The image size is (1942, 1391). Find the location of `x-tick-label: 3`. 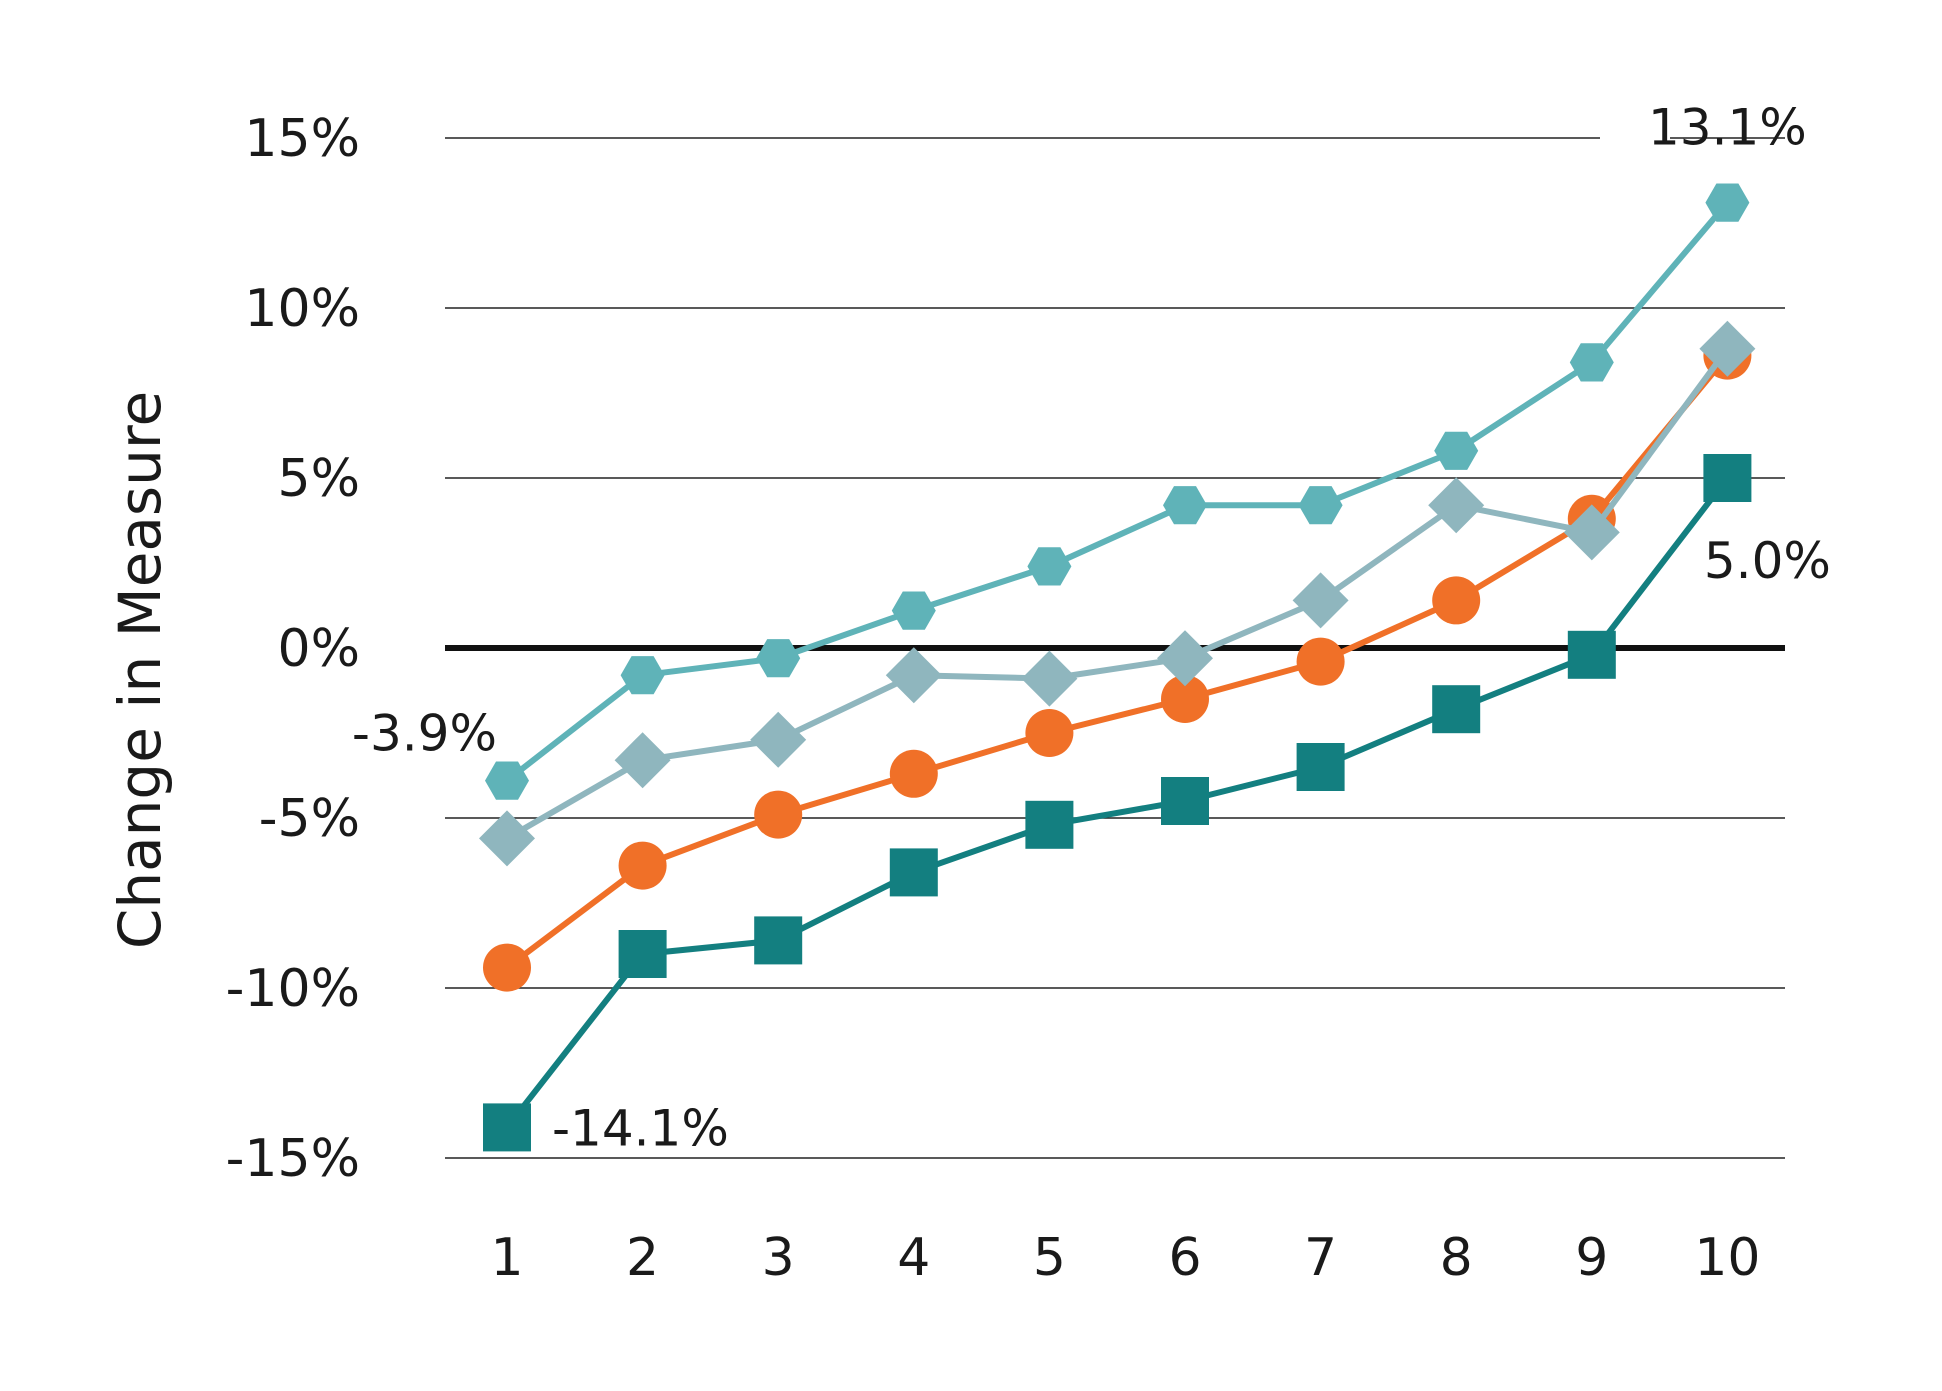

x-tick-label: 3 is located at coordinates (778, 1258).